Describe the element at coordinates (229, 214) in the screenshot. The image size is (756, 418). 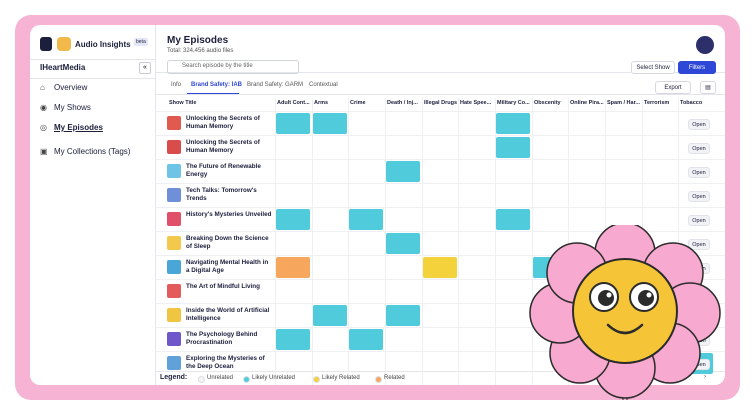
I see `episode-title: History's Mysteries Unveiled` at that location.